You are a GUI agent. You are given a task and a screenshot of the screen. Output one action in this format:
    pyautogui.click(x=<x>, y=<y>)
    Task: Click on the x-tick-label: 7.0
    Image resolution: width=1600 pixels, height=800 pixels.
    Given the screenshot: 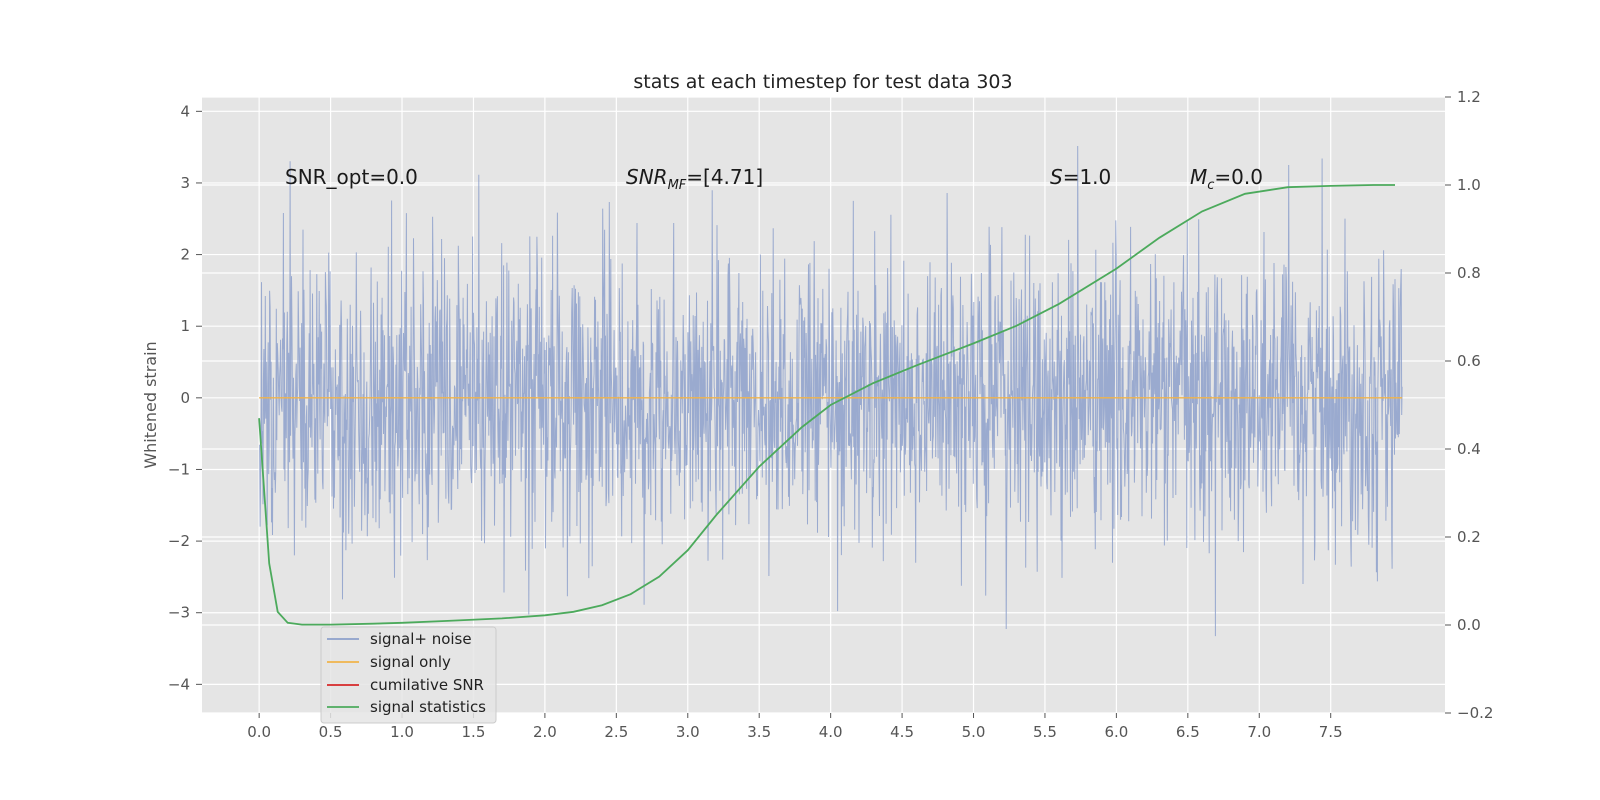 What is the action you would take?
    pyautogui.click(x=1259, y=732)
    